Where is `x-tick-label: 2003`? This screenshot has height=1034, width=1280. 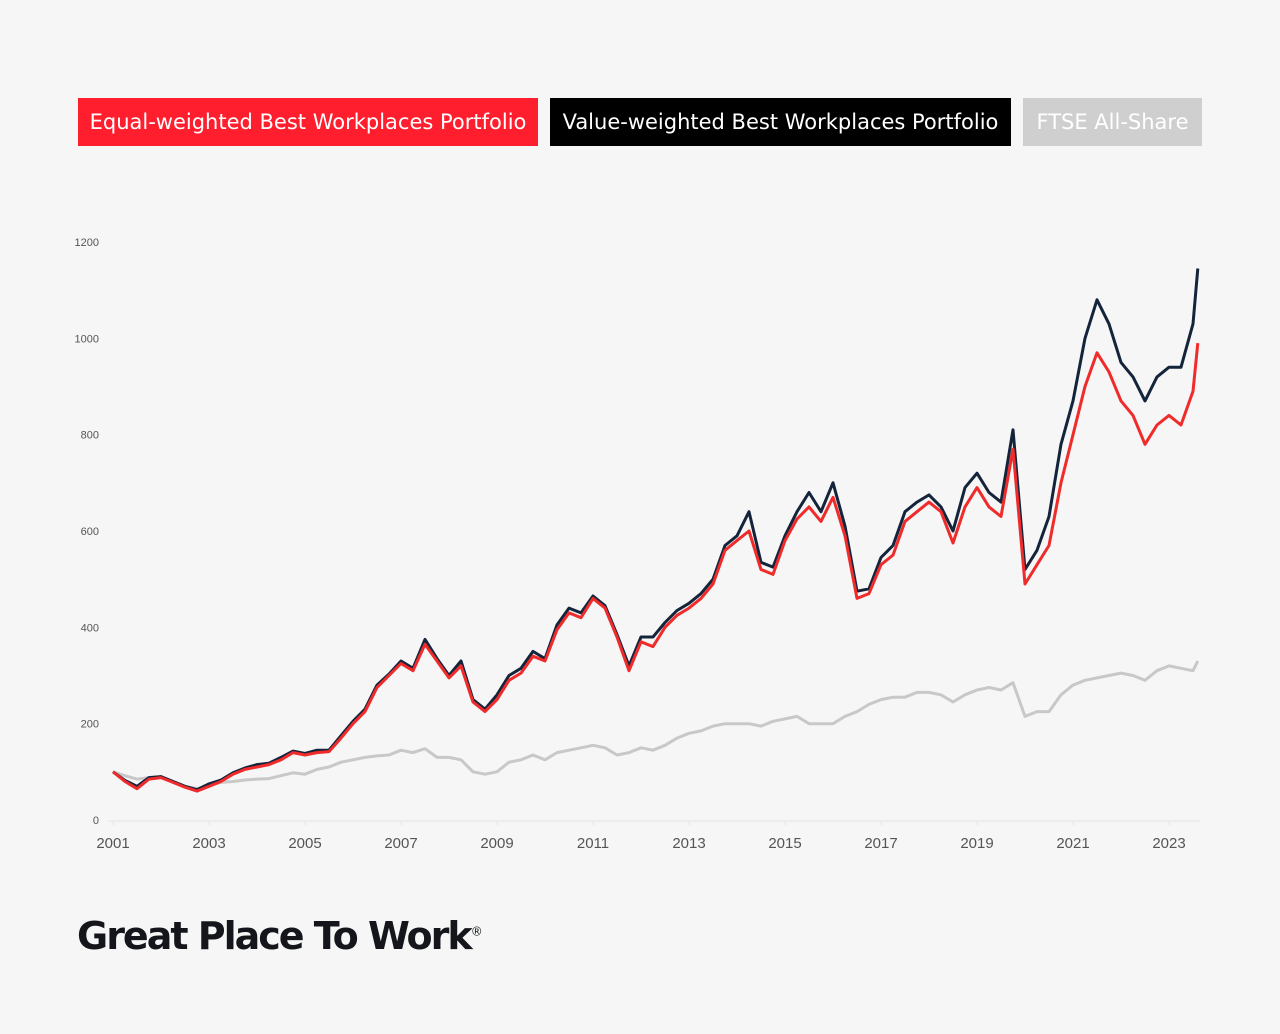 x-tick-label: 2003 is located at coordinates (208, 843).